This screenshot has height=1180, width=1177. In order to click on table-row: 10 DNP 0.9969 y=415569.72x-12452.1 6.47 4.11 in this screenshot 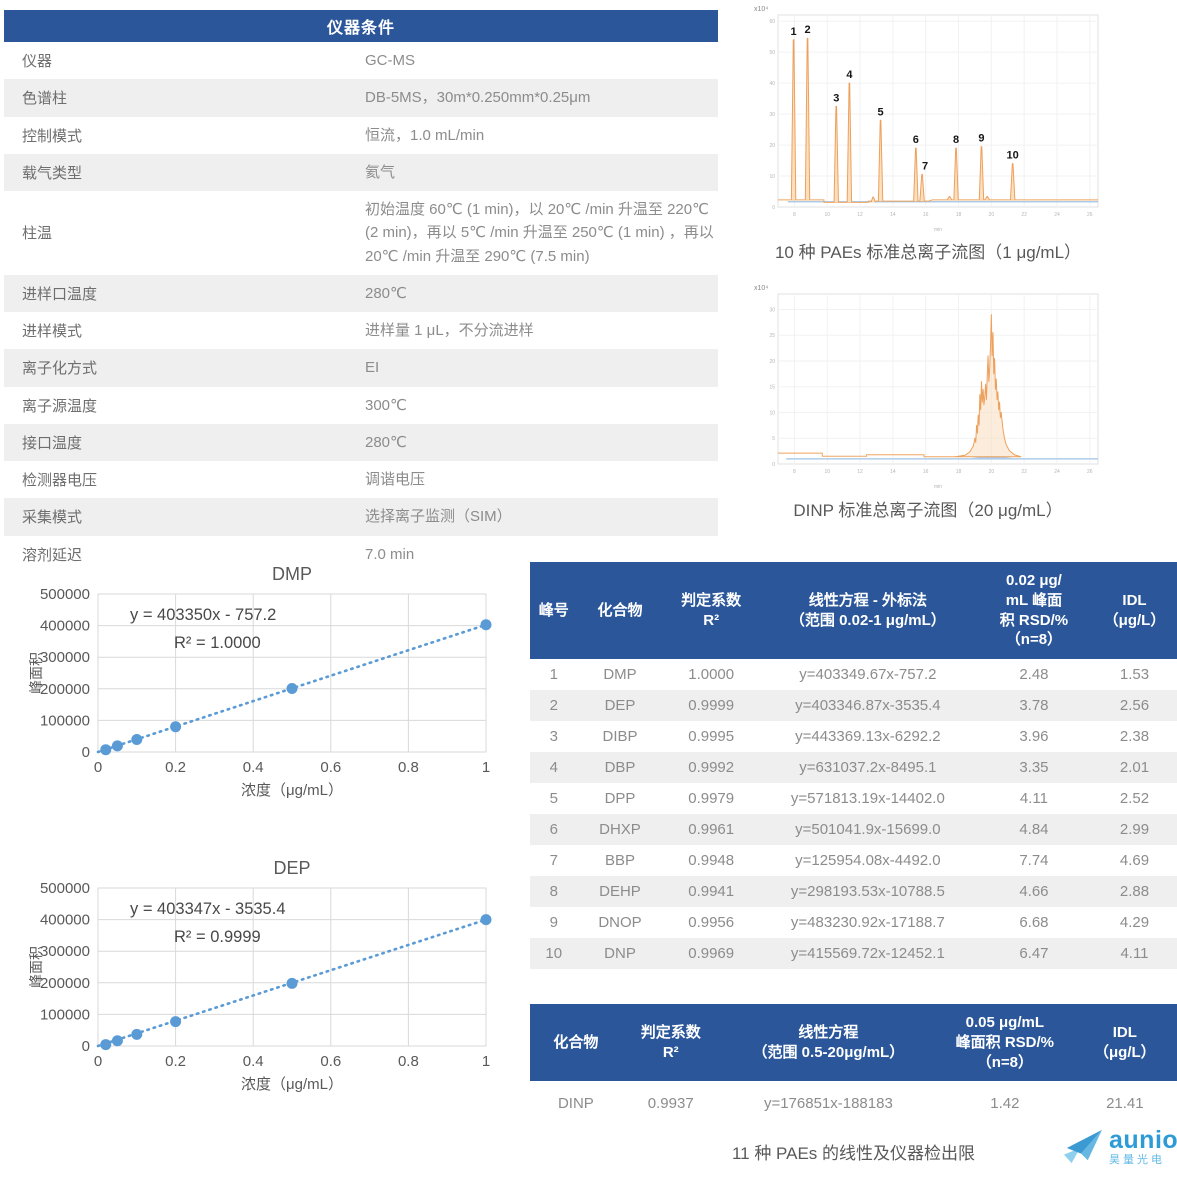, I will do `click(853, 954)`.